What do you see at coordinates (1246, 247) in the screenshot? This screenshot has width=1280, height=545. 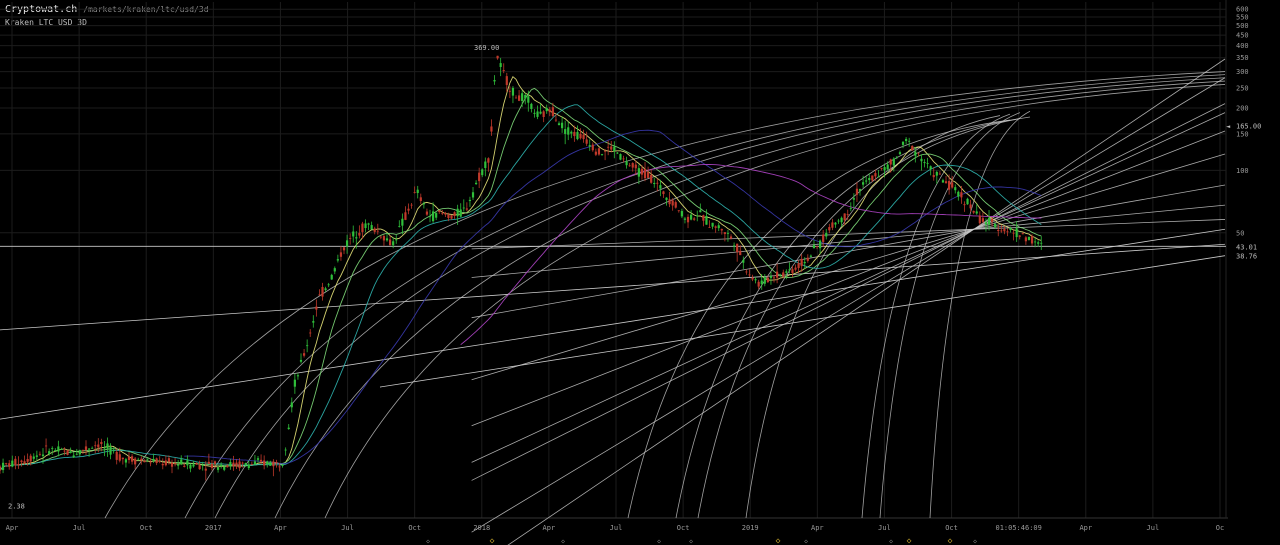 I see `current-price-label: 43.01` at bounding box center [1246, 247].